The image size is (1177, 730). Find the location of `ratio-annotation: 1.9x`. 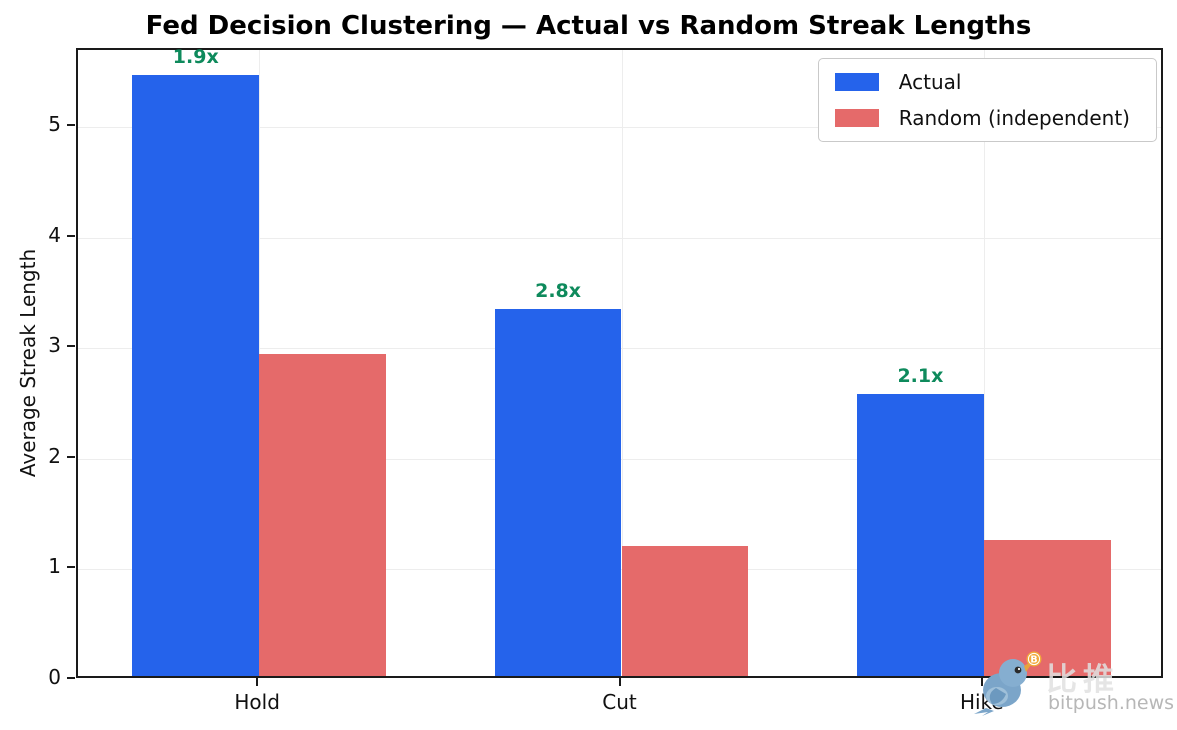

ratio-annotation: 1.9x is located at coordinates (195, 56).